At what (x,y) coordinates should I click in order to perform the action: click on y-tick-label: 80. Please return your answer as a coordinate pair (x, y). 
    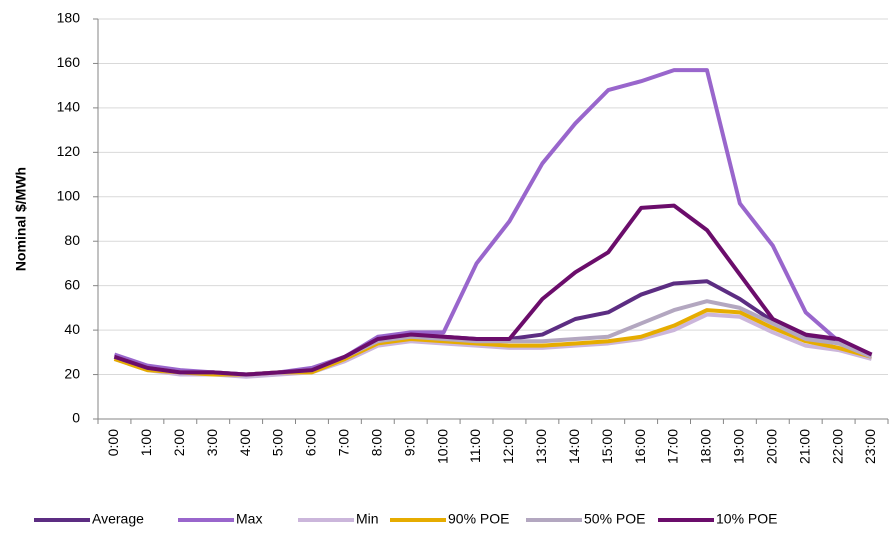
    Looking at the image, I should click on (72, 240).